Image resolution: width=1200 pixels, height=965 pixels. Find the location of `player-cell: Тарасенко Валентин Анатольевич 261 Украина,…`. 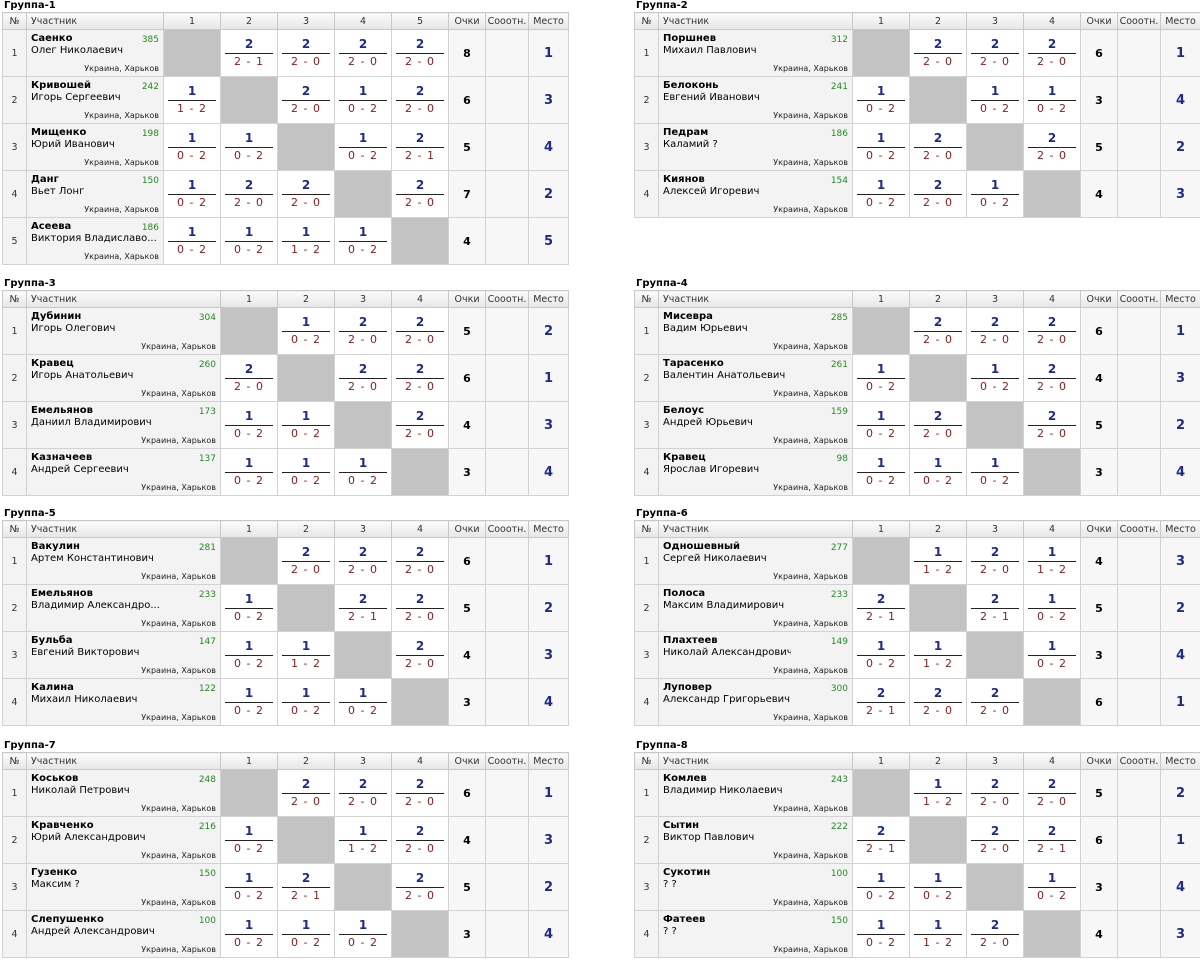

player-cell: Тарасенко Валентин Анатольевич 261 Украина,… is located at coordinates (755, 378).